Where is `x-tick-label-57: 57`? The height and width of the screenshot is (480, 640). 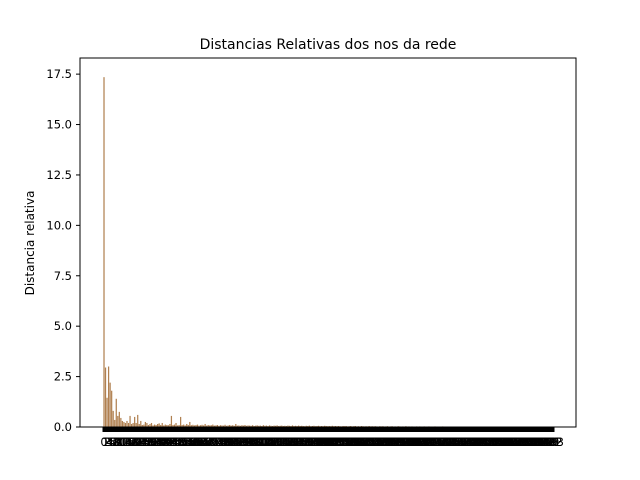 x-tick-label-57: 57 is located at coordinates (191, 442).